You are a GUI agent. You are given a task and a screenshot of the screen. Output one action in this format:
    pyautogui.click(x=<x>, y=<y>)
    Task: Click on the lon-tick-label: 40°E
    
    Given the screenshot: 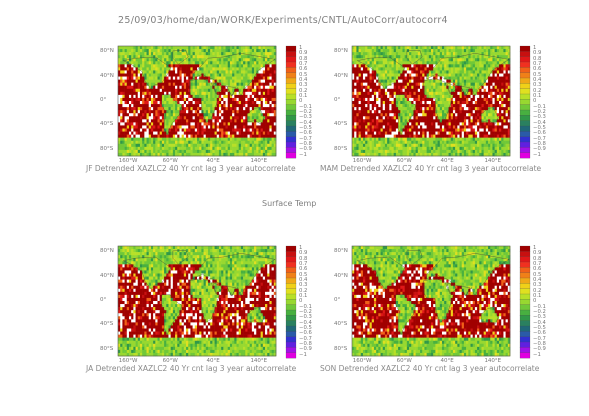 What is the action you would take?
    pyautogui.click(x=447, y=161)
    